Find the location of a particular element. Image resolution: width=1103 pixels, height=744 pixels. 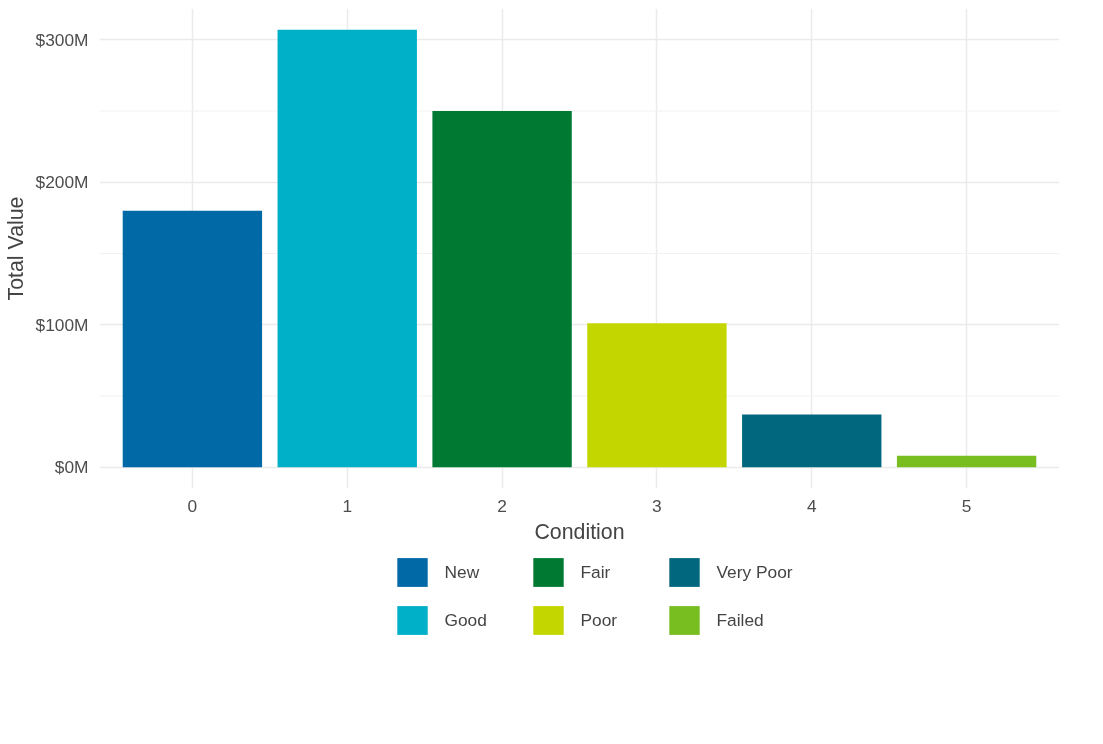

legend-label: Good is located at coordinates (466, 620).